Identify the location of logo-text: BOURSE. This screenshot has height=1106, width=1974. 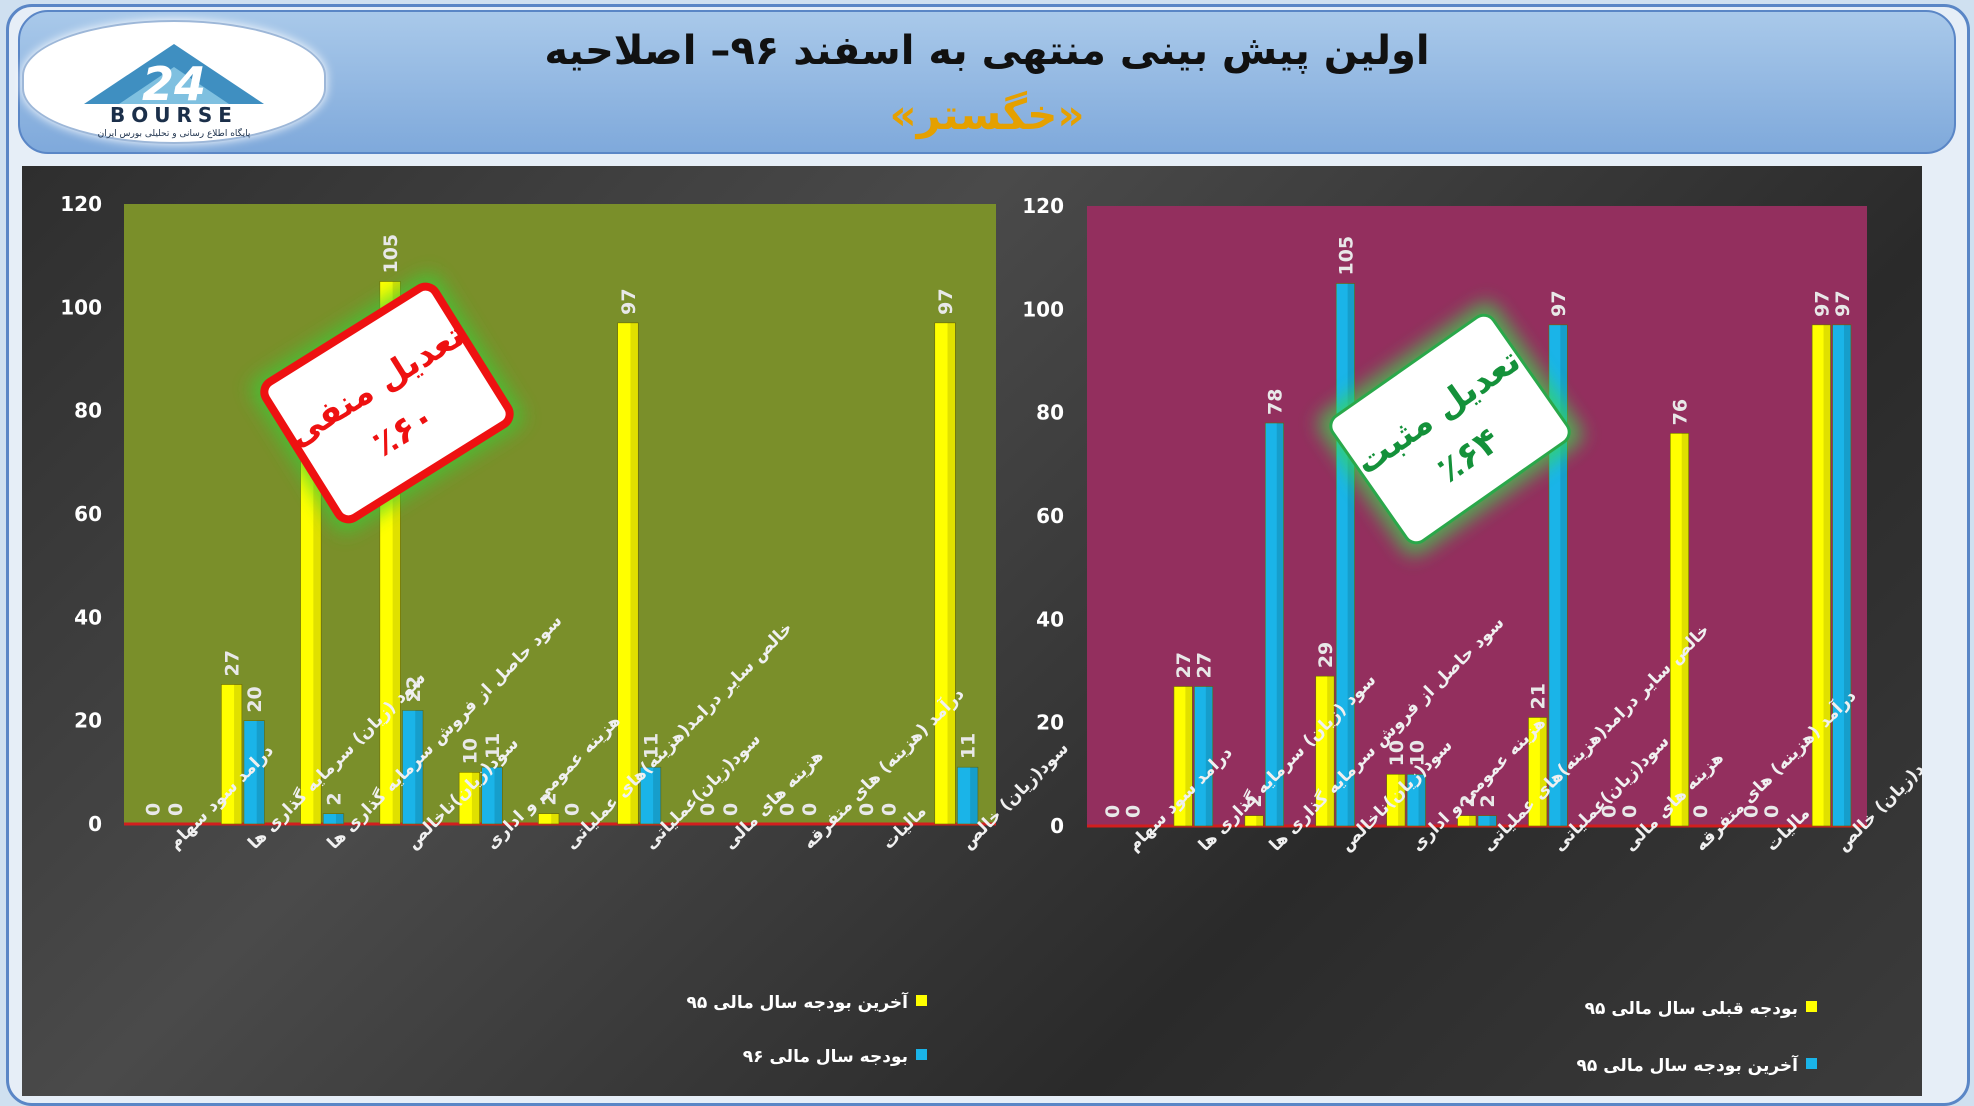
(174, 115).